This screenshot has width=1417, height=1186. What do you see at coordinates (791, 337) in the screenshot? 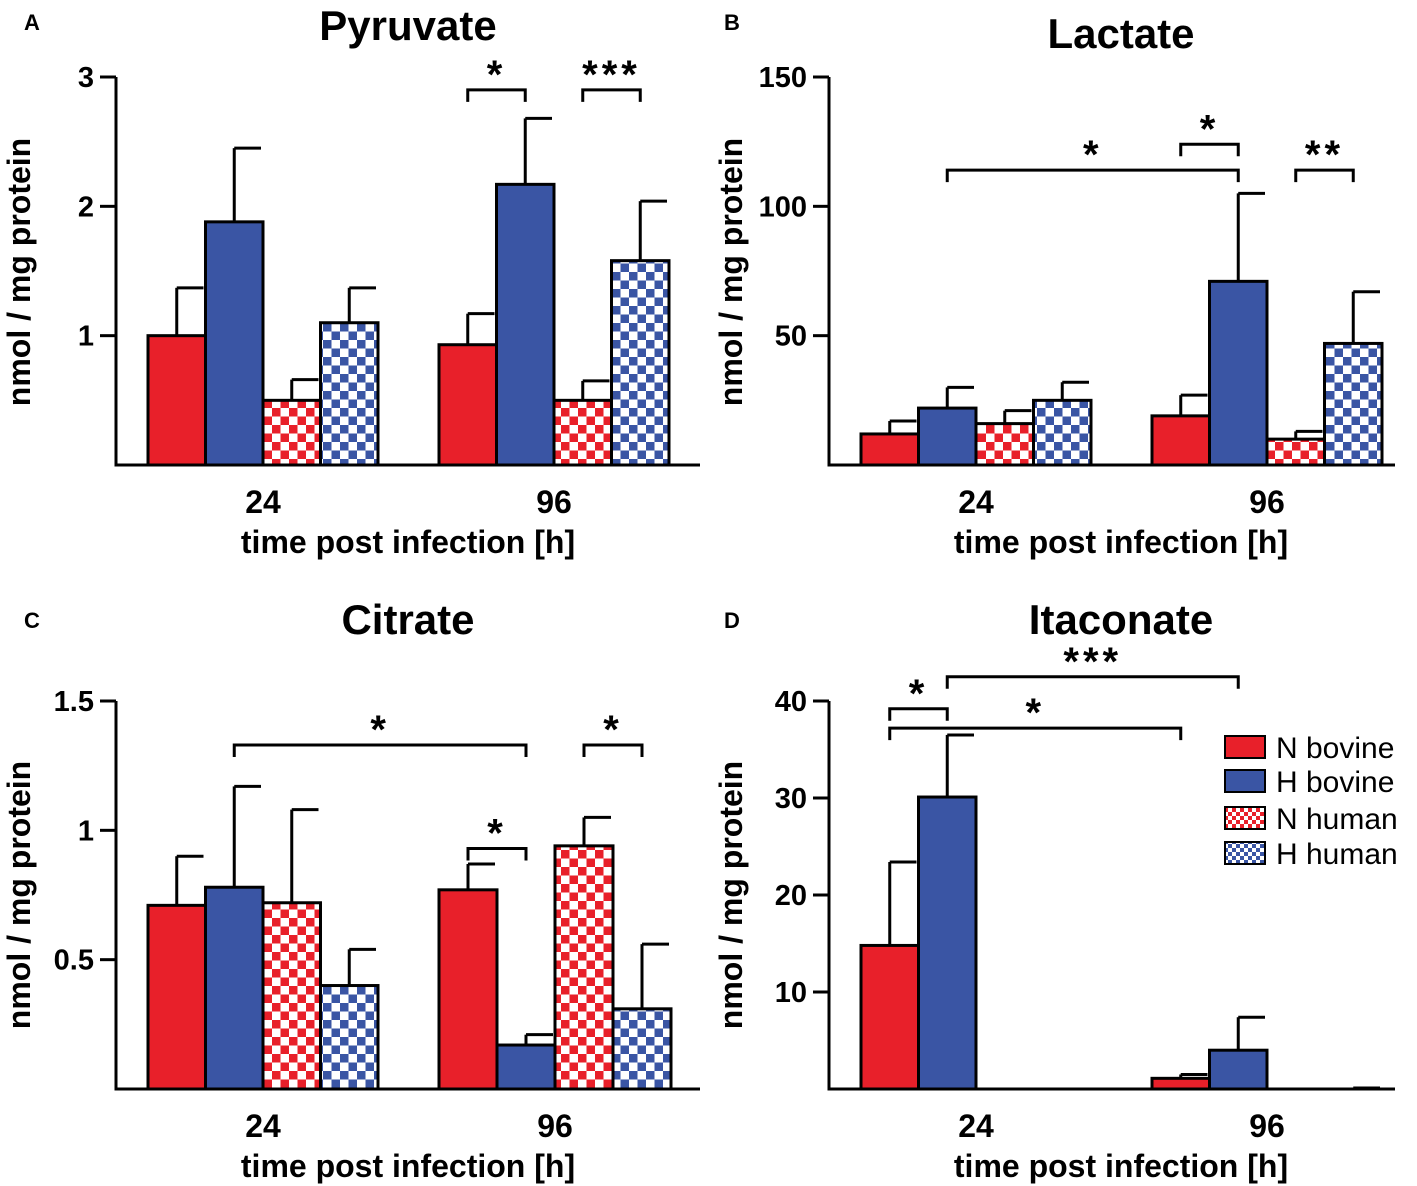
I see `y-tick-label: 50` at bounding box center [791, 337].